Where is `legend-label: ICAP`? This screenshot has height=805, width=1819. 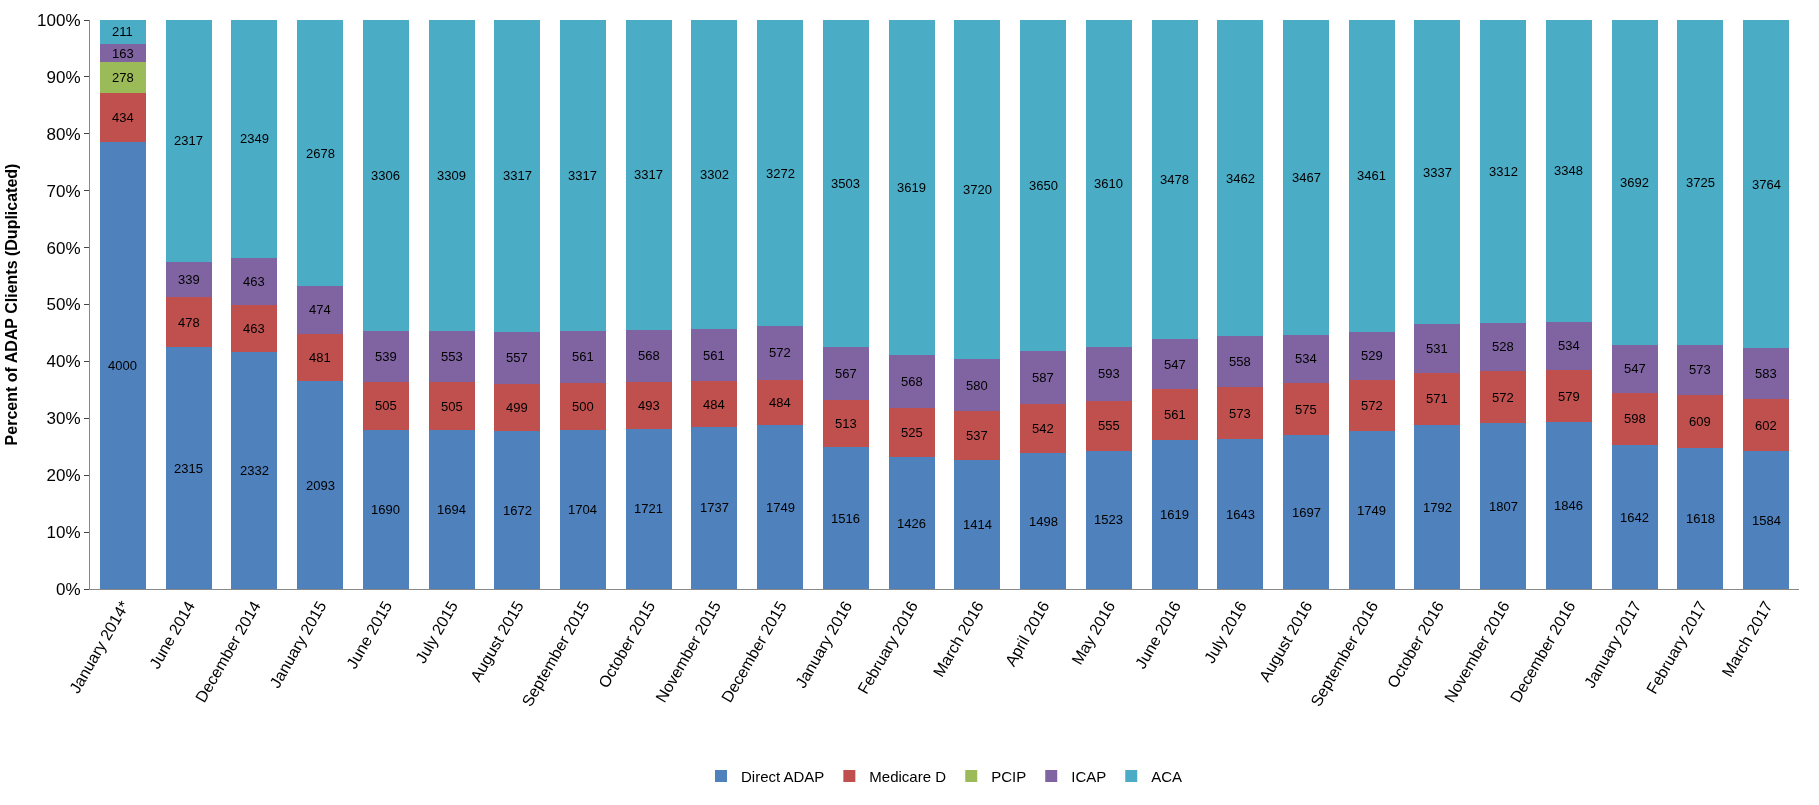 legend-label: ICAP is located at coordinates (1089, 776).